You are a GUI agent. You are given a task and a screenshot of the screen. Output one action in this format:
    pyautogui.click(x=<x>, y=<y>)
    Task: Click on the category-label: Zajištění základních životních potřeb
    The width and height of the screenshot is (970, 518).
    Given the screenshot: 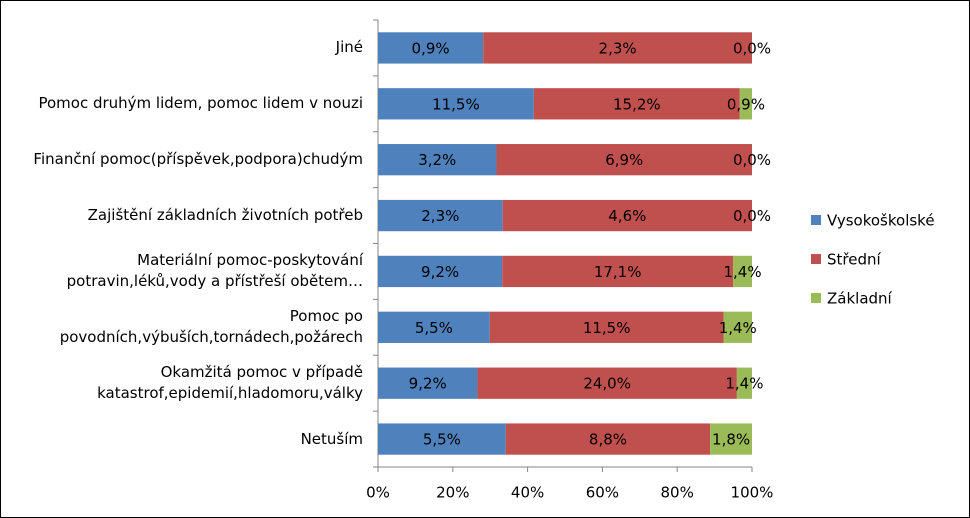 What is the action you would take?
    pyautogui.click(x=225, y=215)
    